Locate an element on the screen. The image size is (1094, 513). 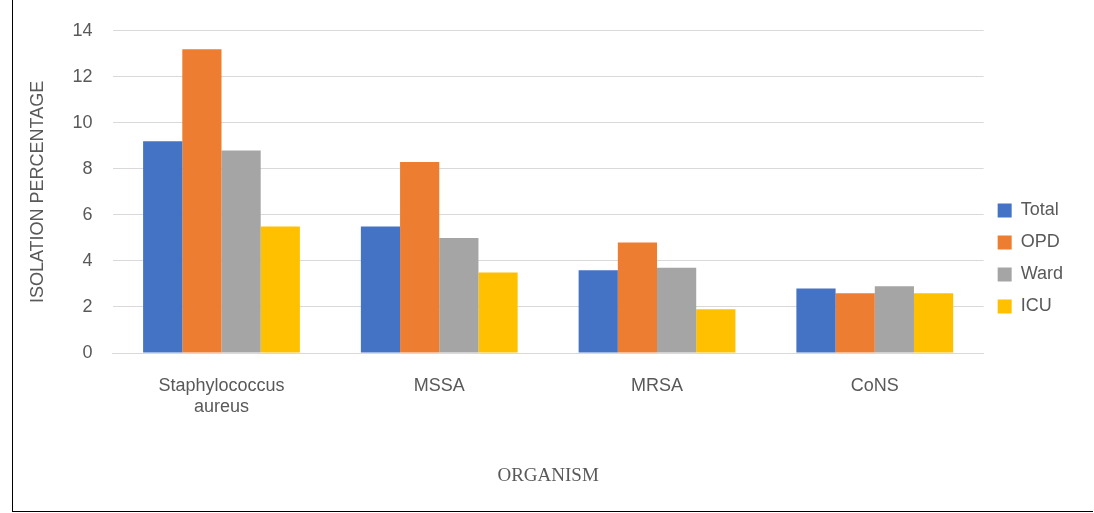
x-tick-label: MSSA is located at coordinates (439, 384).